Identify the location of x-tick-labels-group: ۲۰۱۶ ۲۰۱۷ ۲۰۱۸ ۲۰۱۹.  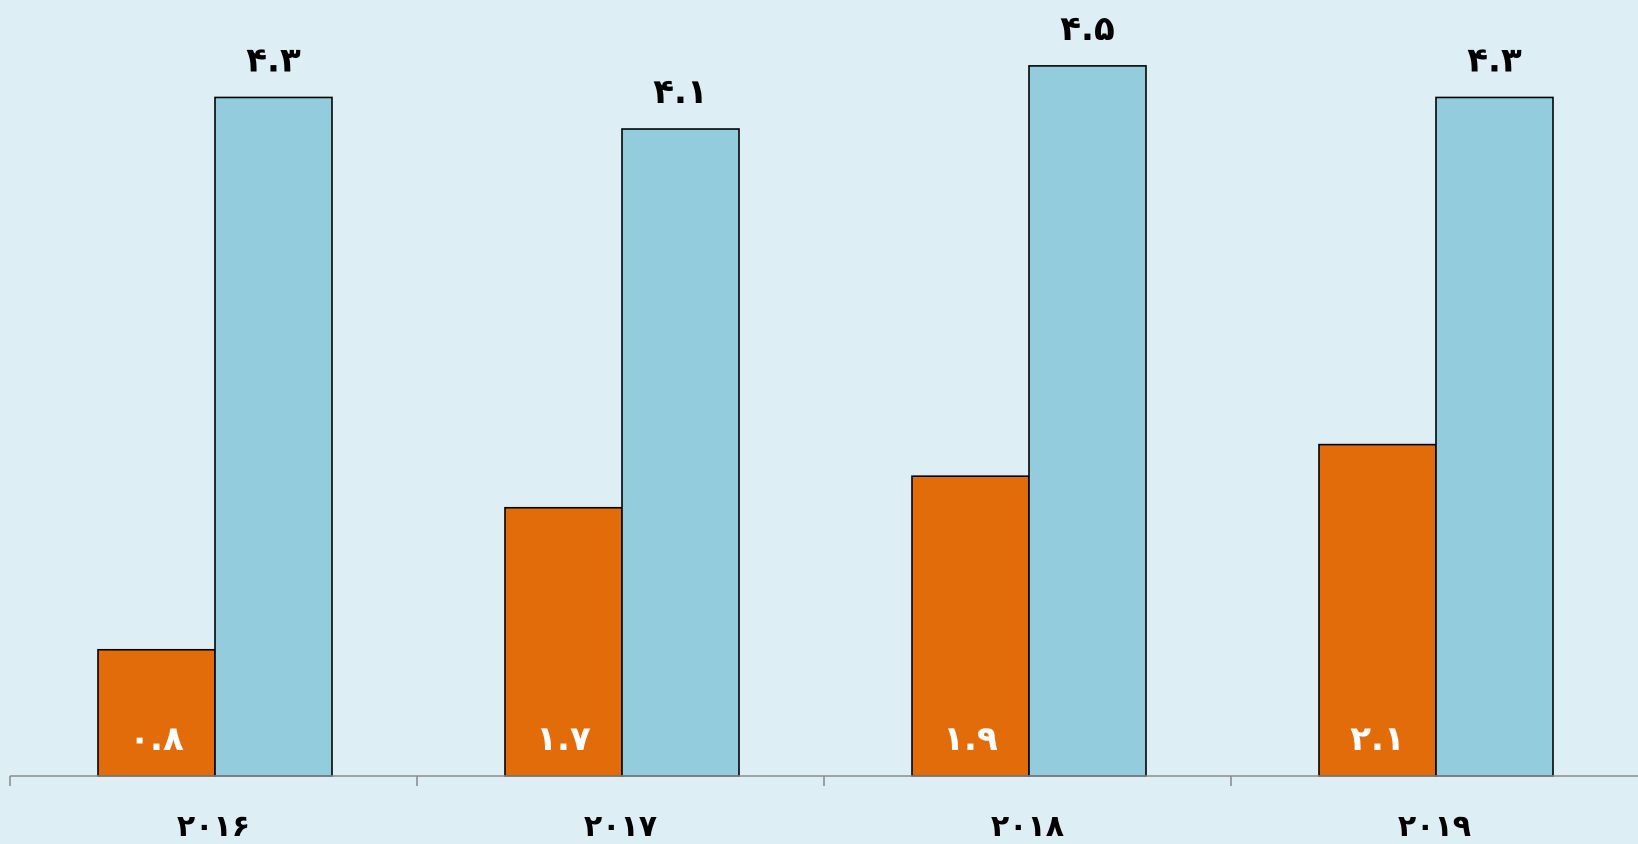
(824, 826).